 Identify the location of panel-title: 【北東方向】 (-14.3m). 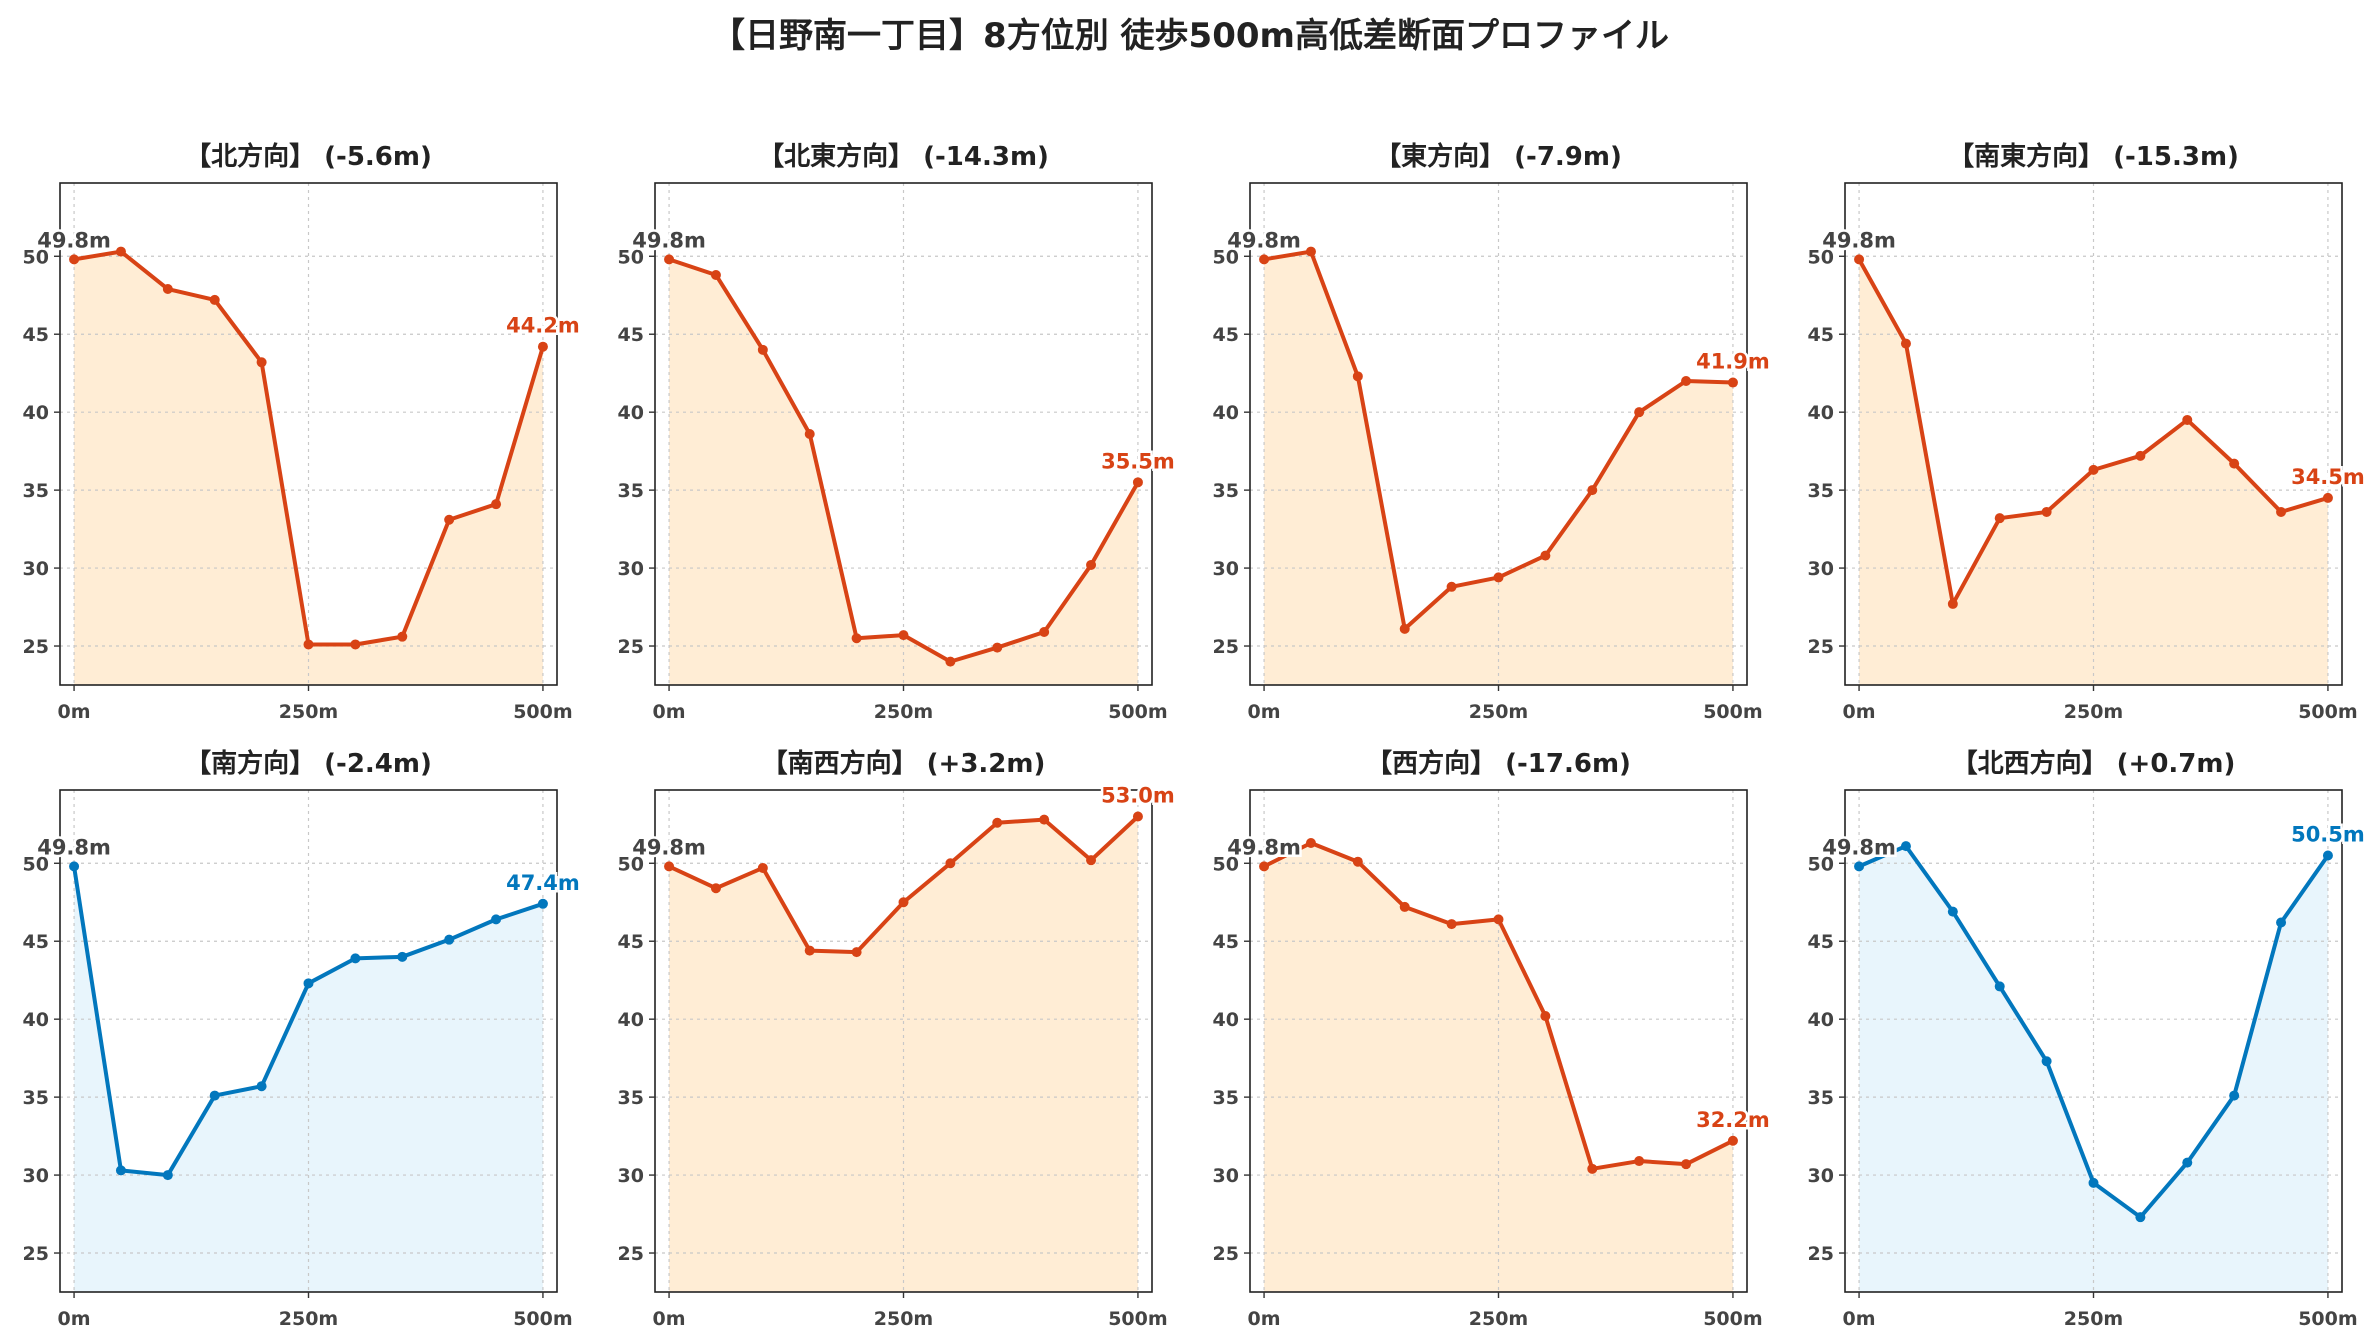
(903, 156).